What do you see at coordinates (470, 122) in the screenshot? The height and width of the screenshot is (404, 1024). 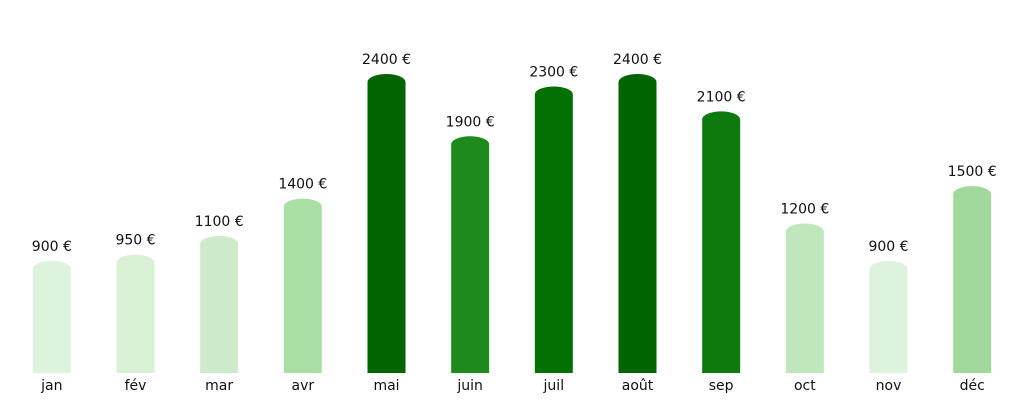 I see `value-label: 1900 €` at bounding box center [470, 122].